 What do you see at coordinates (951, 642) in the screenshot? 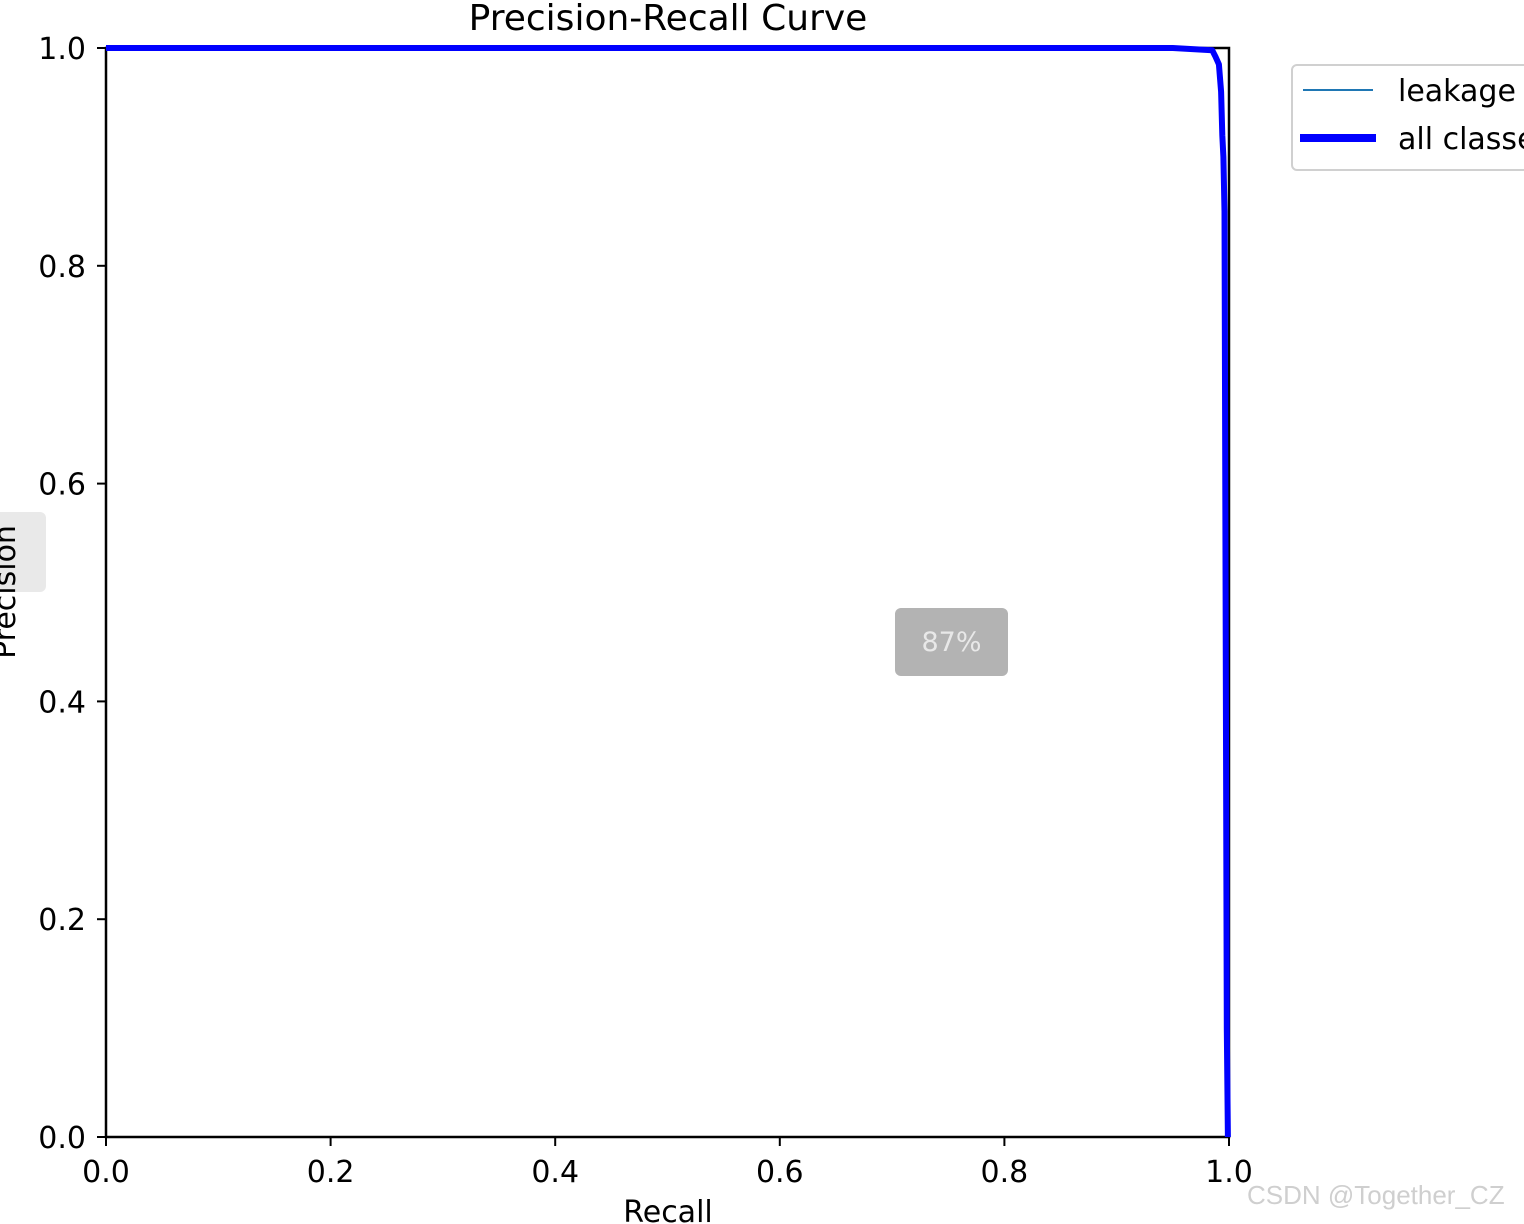
I see `zoom-level-badge: 87%` at bounding box center [951, 642].